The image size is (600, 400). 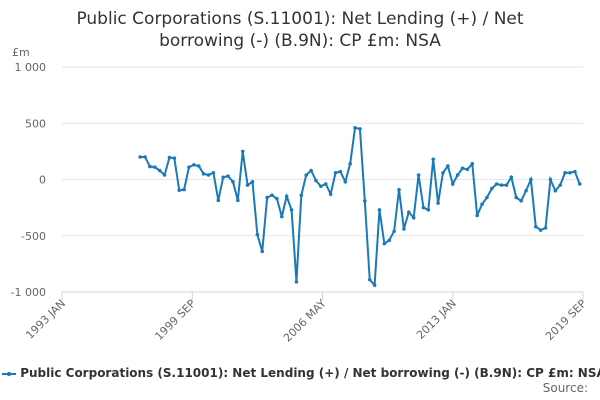 I want to click on x-tick-label: 2006 MAY, so click(x=305, y=321).